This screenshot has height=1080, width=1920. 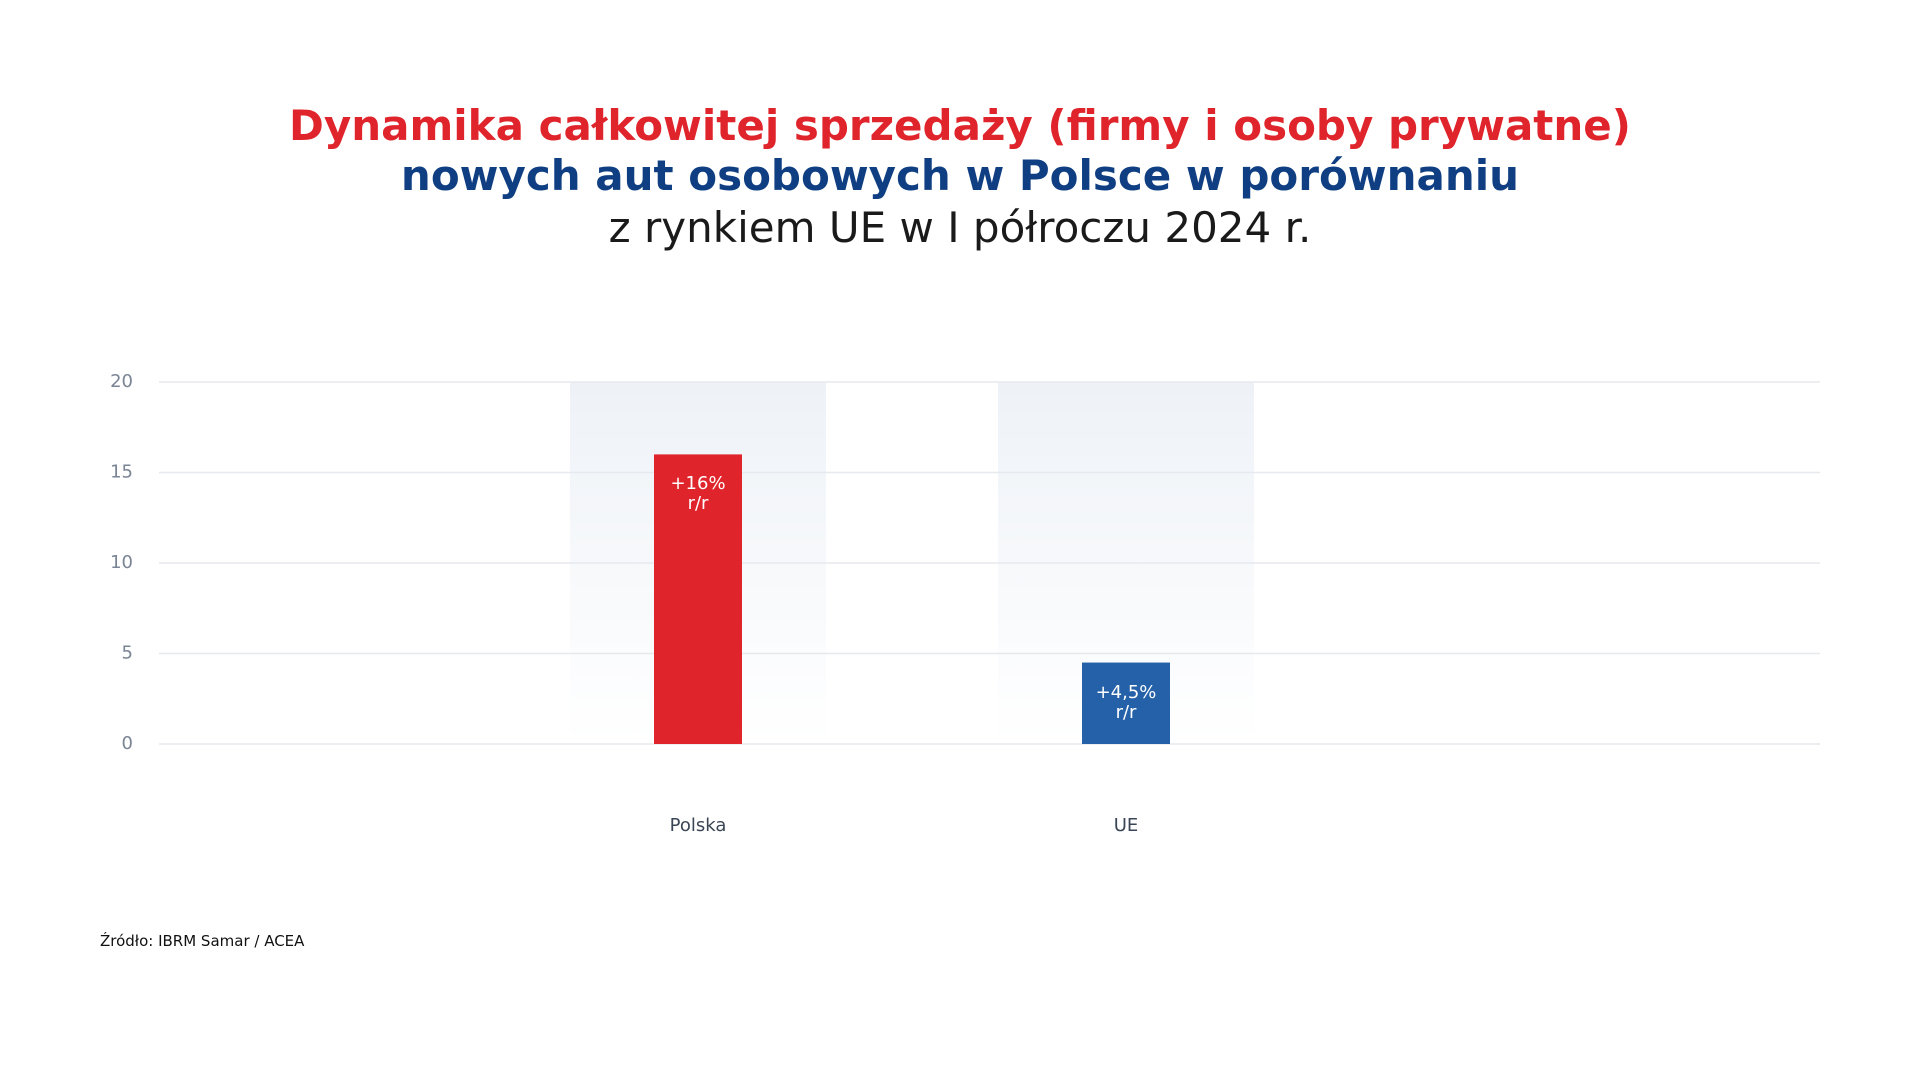 I want to click on value-label: +16% r/r, so click(x=698, y=494).